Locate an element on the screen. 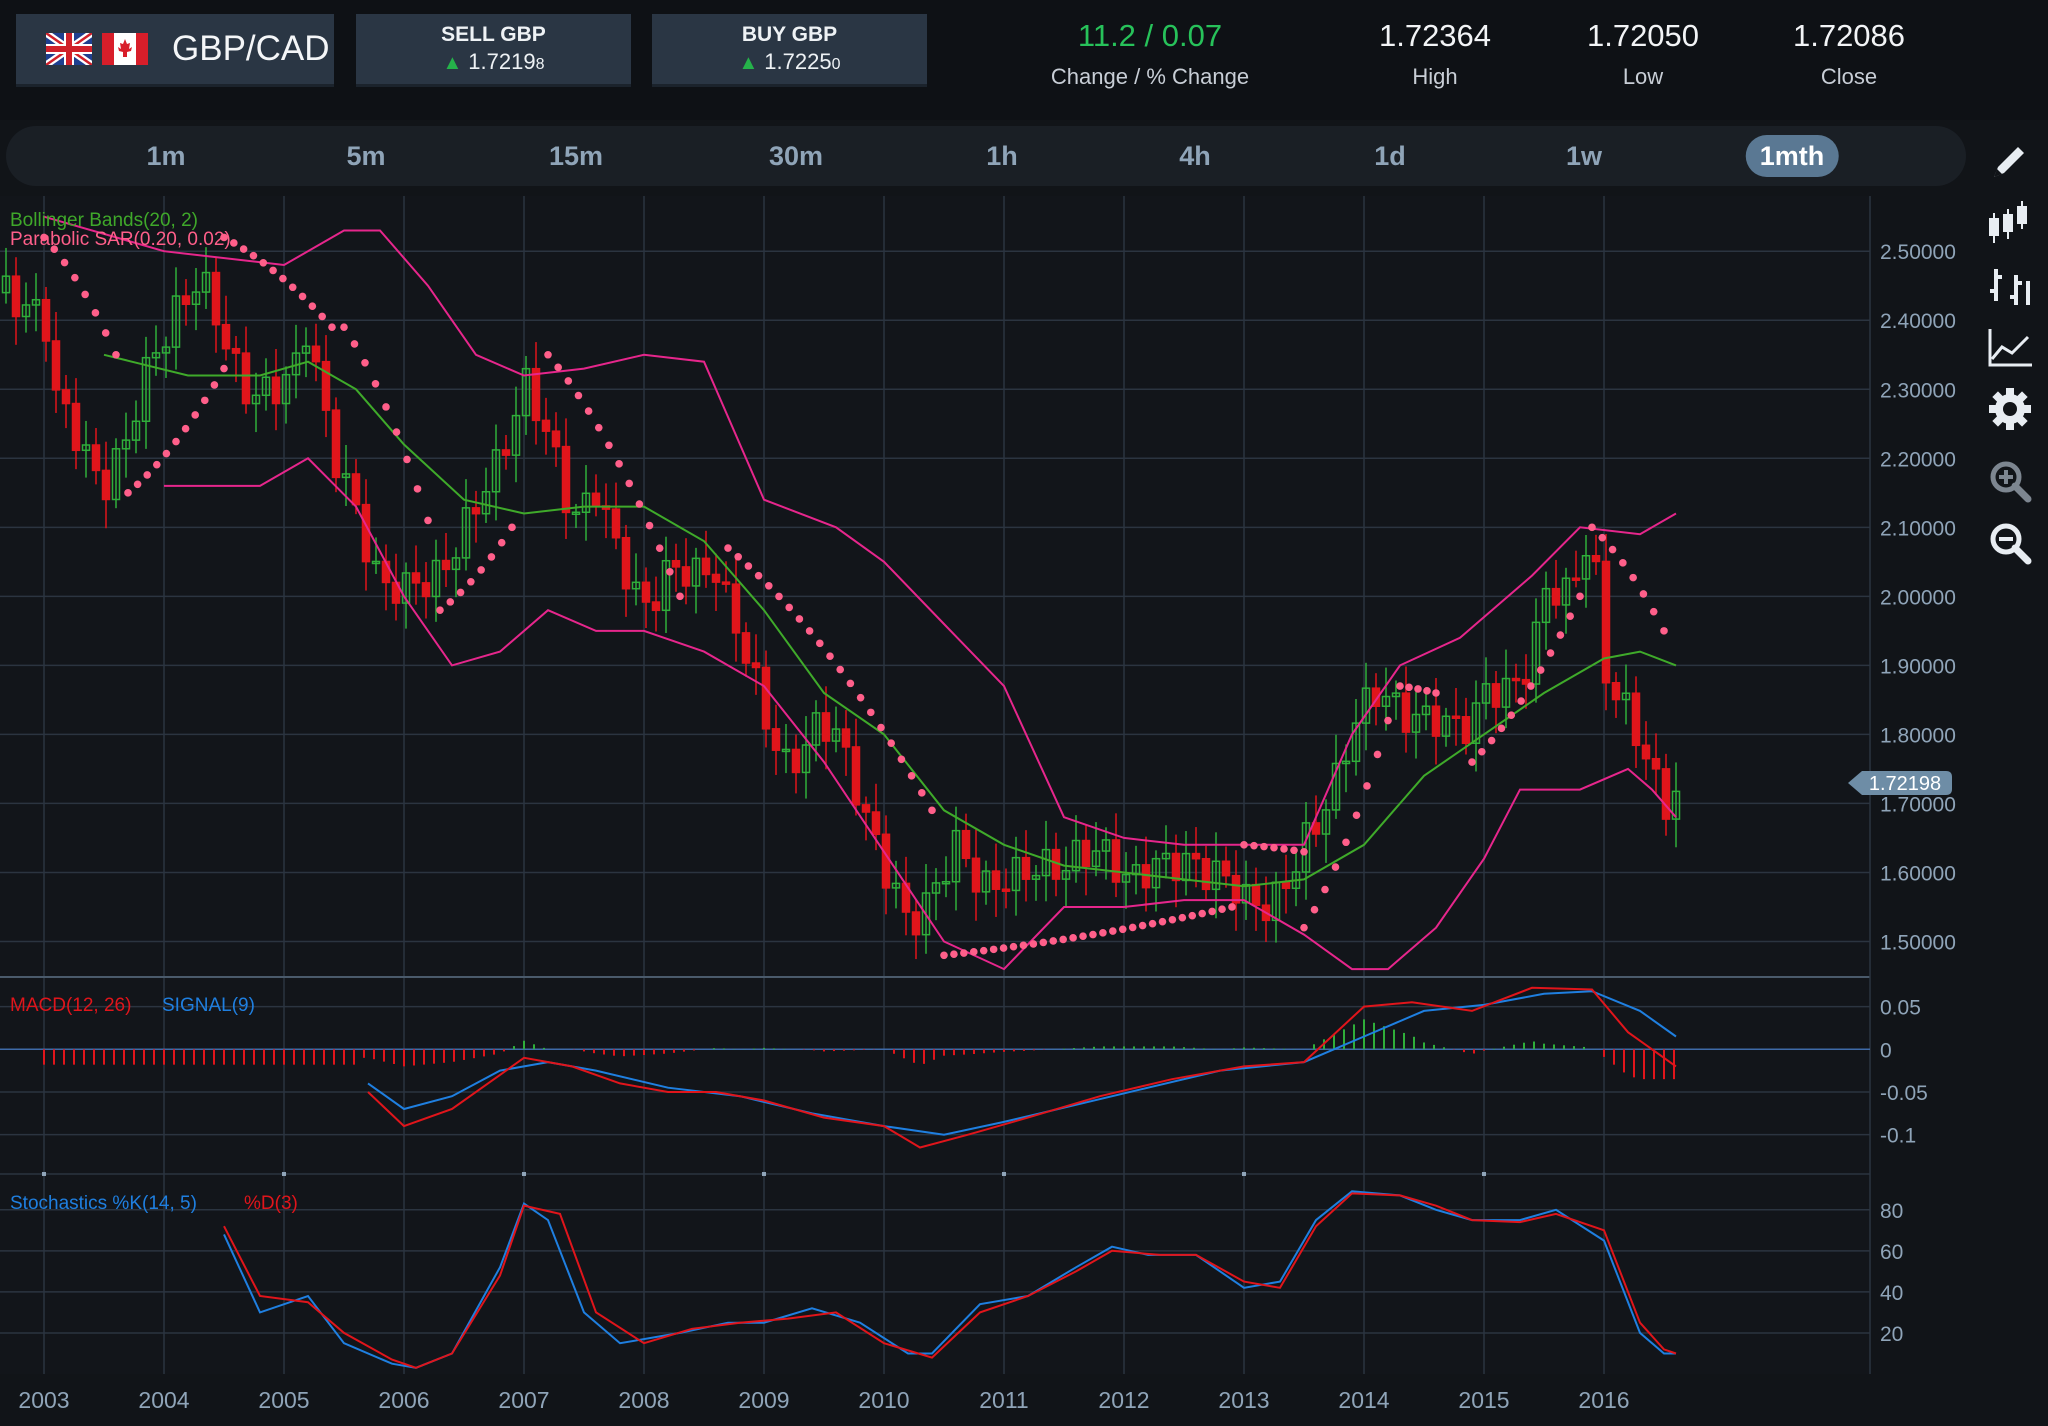 The width and height of the screenshot is (2048, 1426). settings-button is located at coordinates (2010, 409).